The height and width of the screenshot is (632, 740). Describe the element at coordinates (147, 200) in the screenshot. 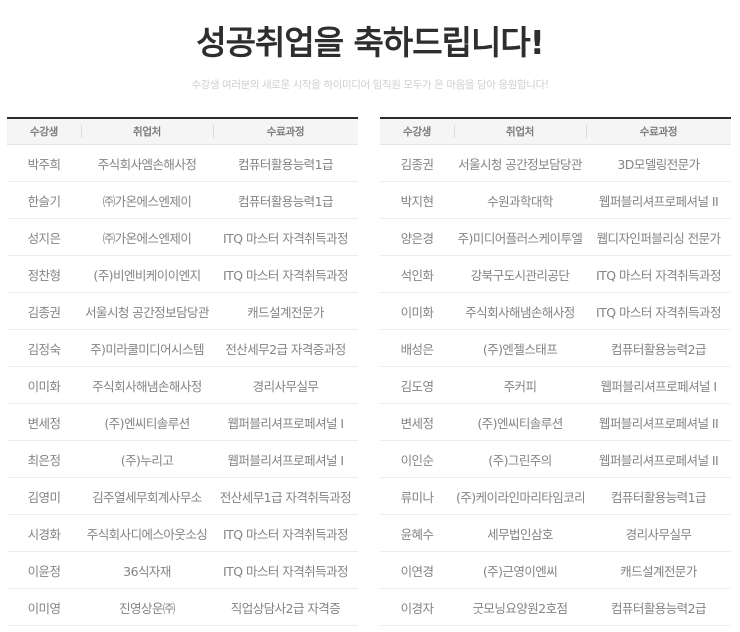

I see `cell-company: ㈜가온에스엔제이` at that location.